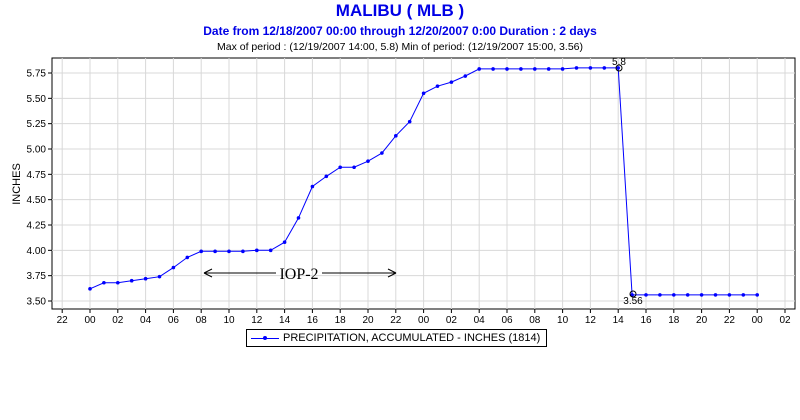 This screenshot has height=420, width=800. What do you see at coordinates (37, 302) in the screenshot?
I see `y-tick-label: 3.50` at bounding box center [37, 302].